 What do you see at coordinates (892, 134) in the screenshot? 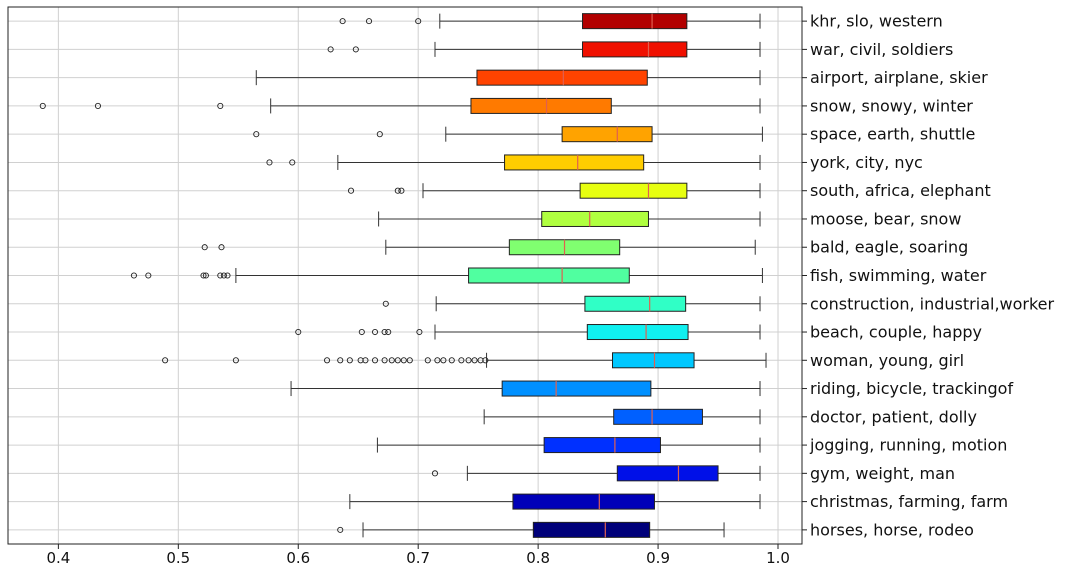
I see `category-label: space, earth, shuttle` at bounding box center [892, 134].